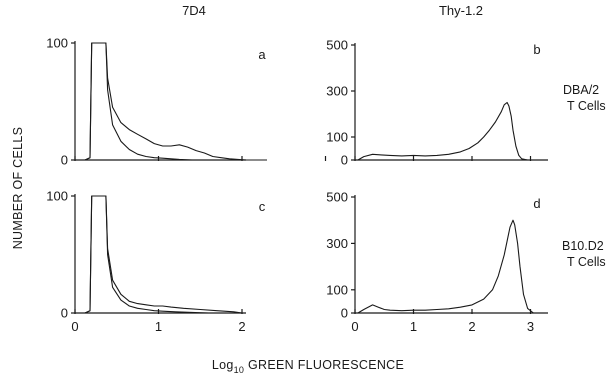 The image size is (615, 373). Describe the element at coordinates (324, 365) in the screenshot. I see `x-axis-title-rest: GREEN FLUORESCENCE` at that location.